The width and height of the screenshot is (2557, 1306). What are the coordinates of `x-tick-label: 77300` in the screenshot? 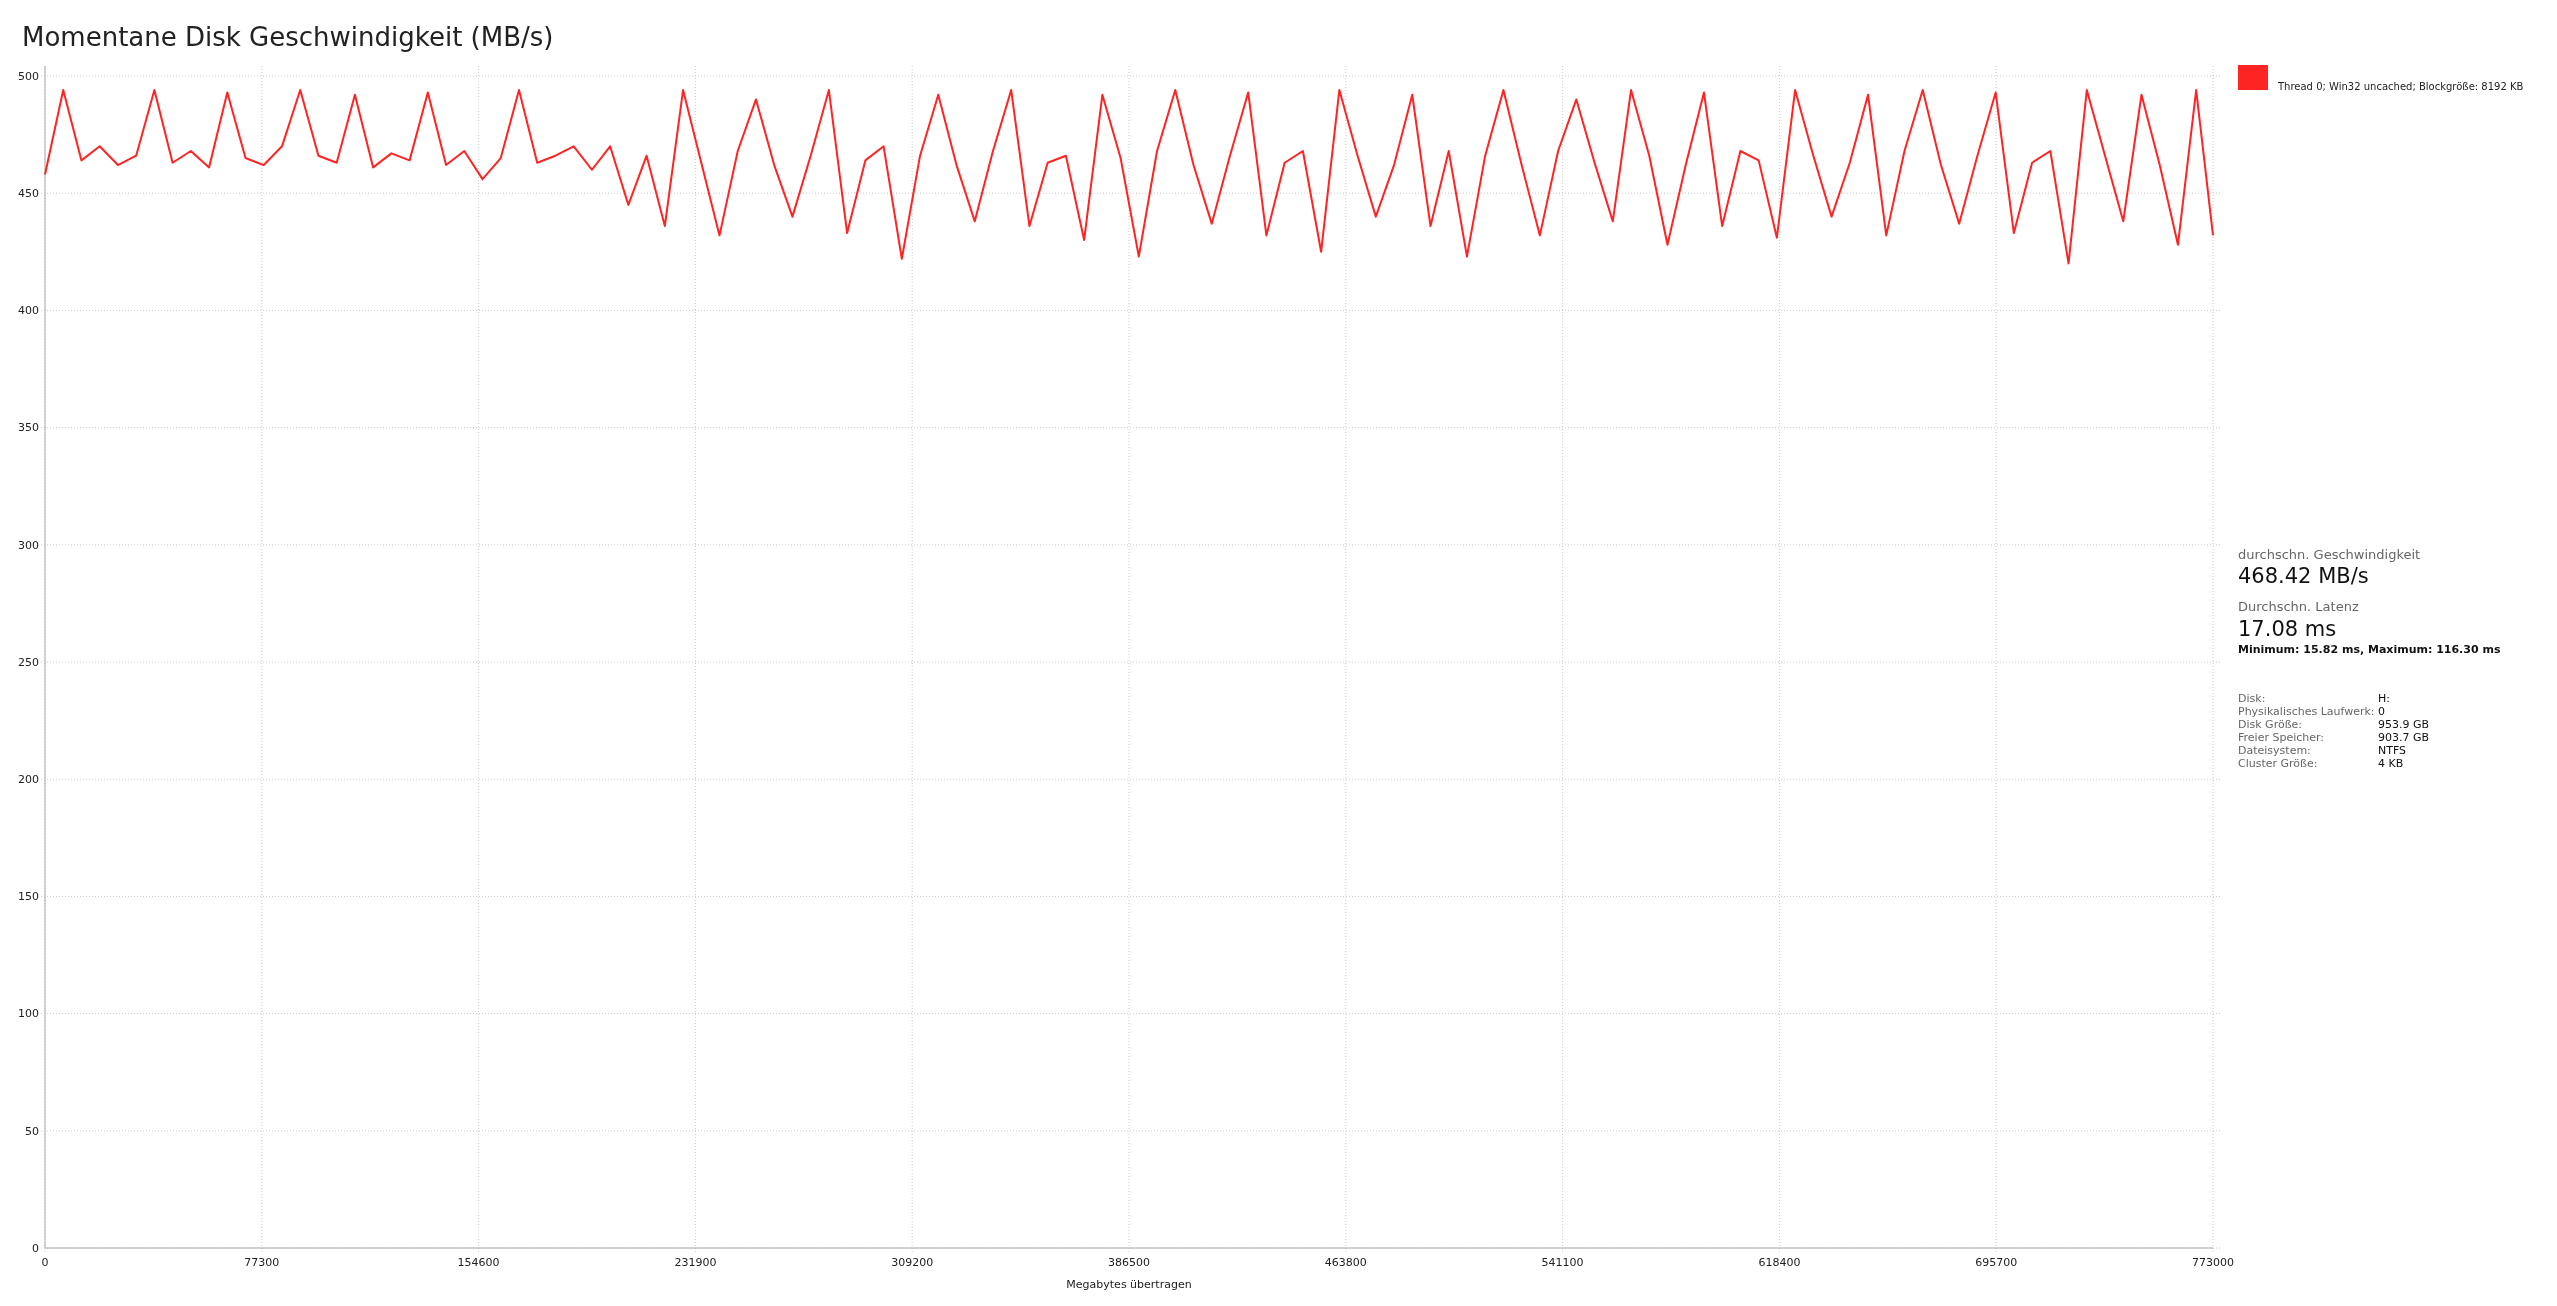 It's located at (262, 1262).